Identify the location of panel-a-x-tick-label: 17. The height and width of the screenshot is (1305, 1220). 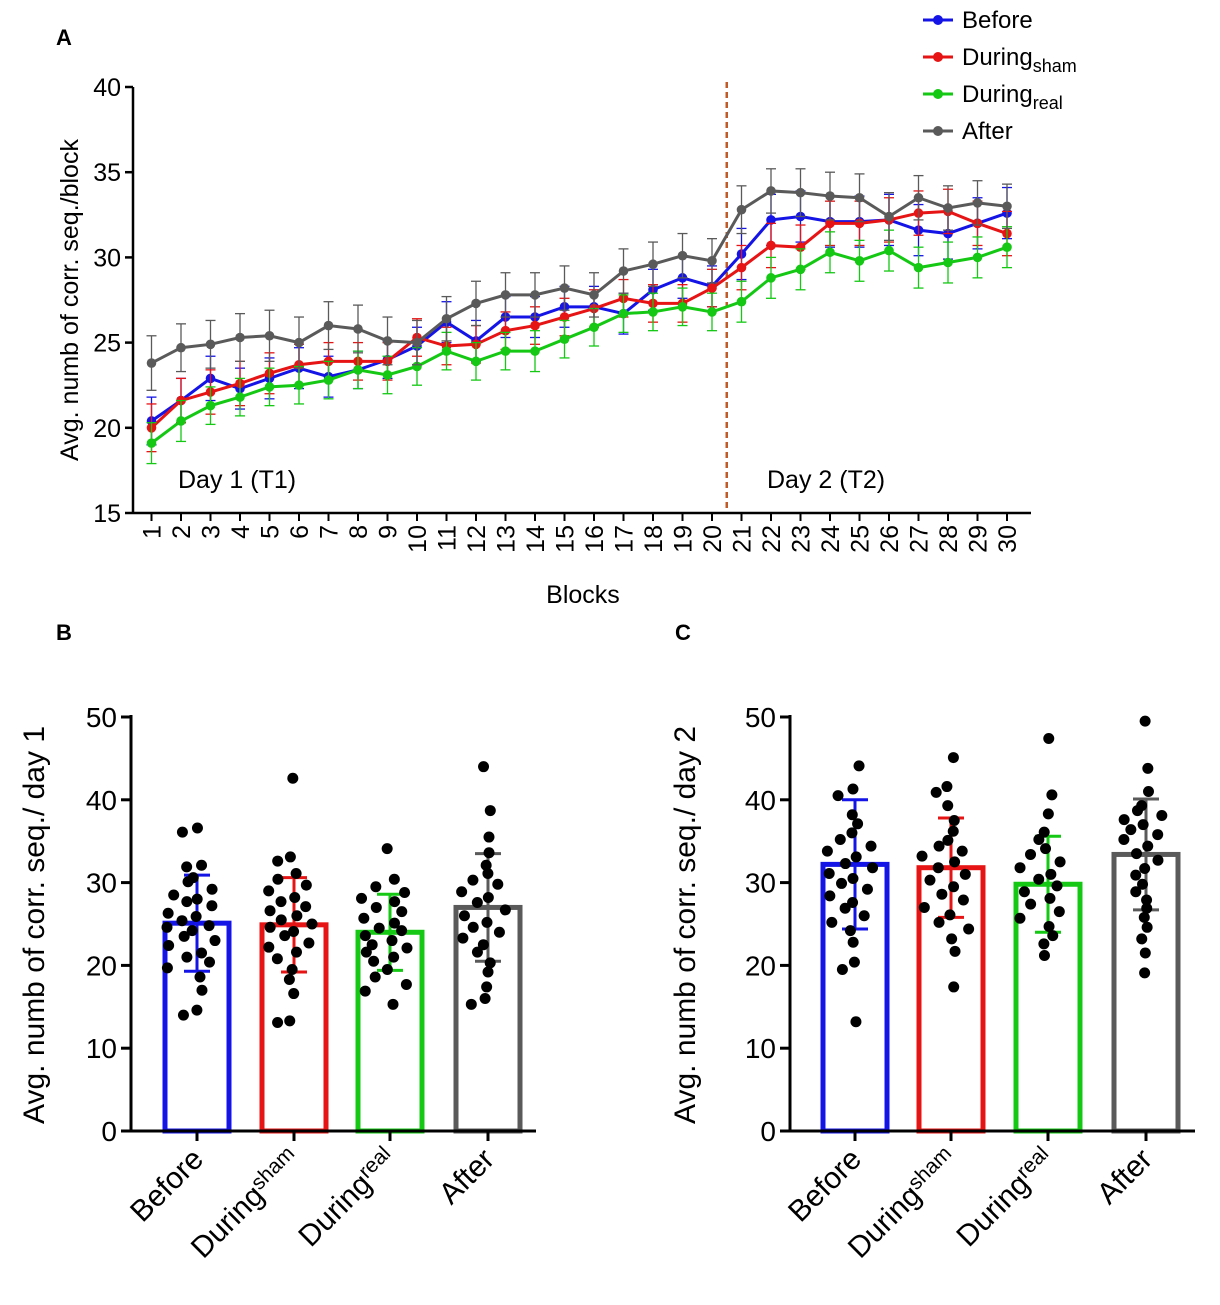
(625, 539).